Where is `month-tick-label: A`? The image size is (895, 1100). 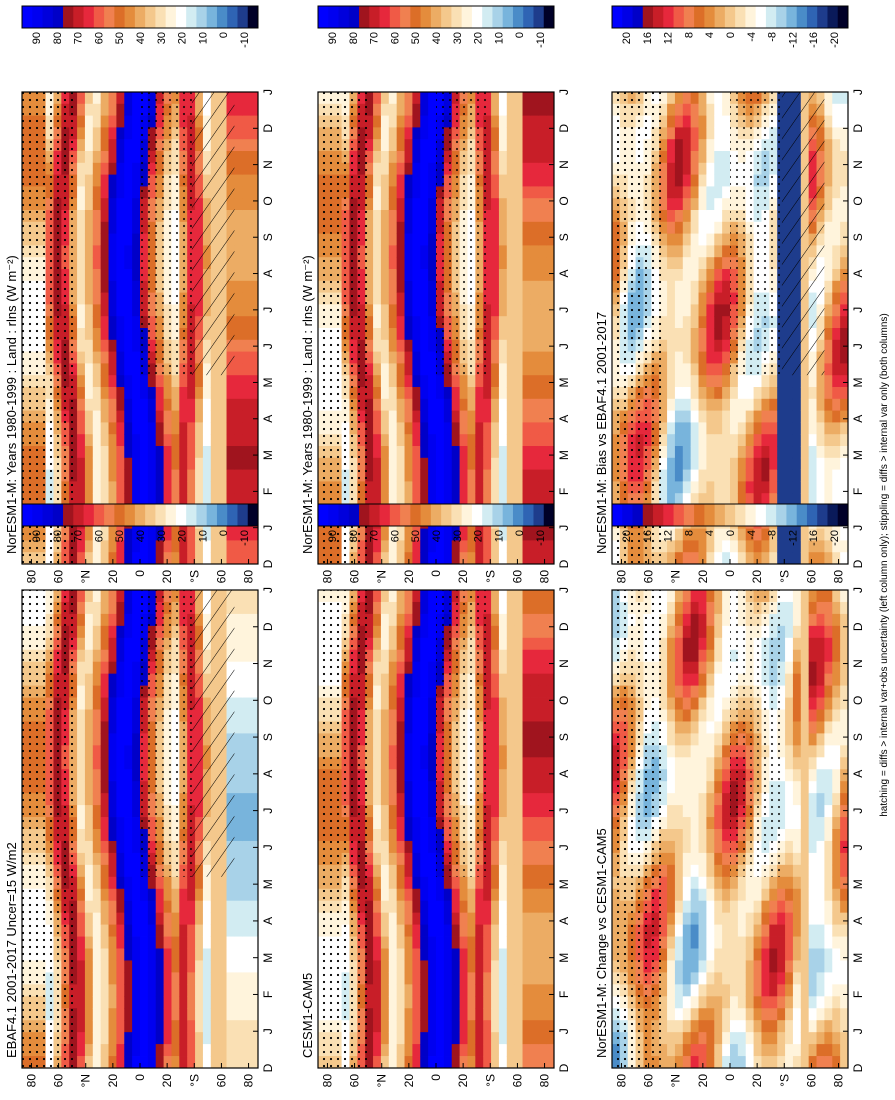
month-tick-label: A is located at coordinates (564, 921).